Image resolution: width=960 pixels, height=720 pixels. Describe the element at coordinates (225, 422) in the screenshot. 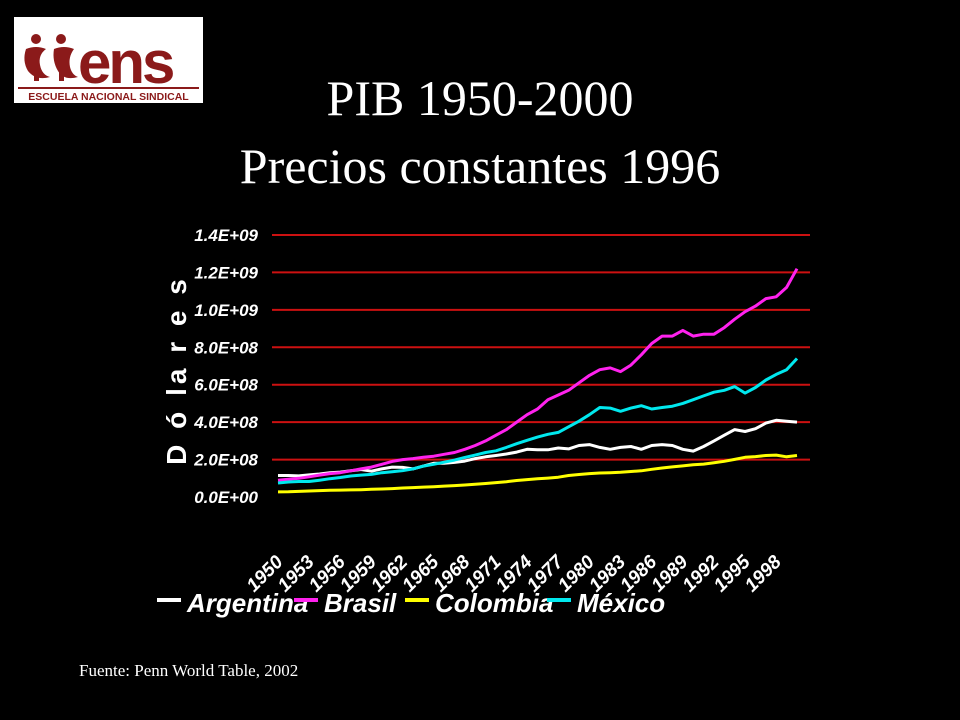

I see `y-tick-label: 4.0E+08` at that location.